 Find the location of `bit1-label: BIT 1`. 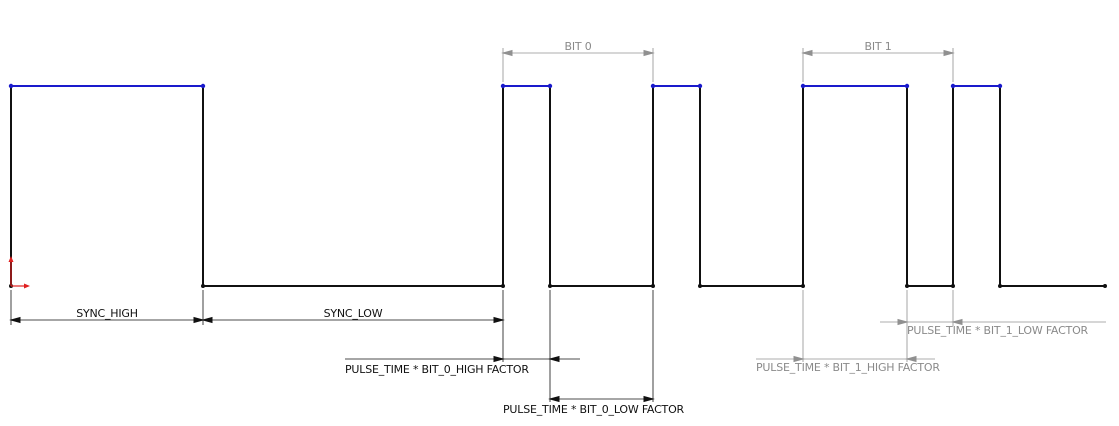

bit1-label: BIT 1 is located at coordinates (877, 46).